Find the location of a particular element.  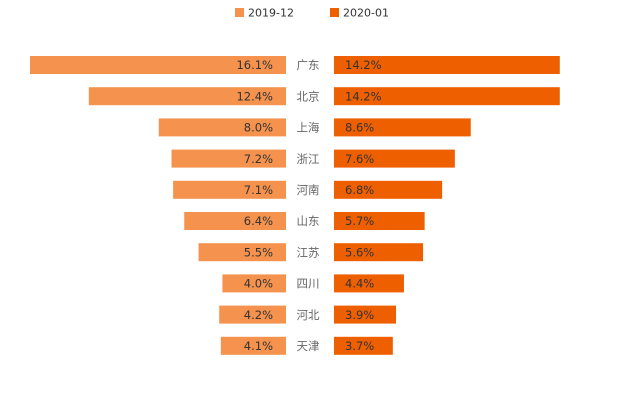

bar-2020-01-河南 is located at coordinates (388, 189).